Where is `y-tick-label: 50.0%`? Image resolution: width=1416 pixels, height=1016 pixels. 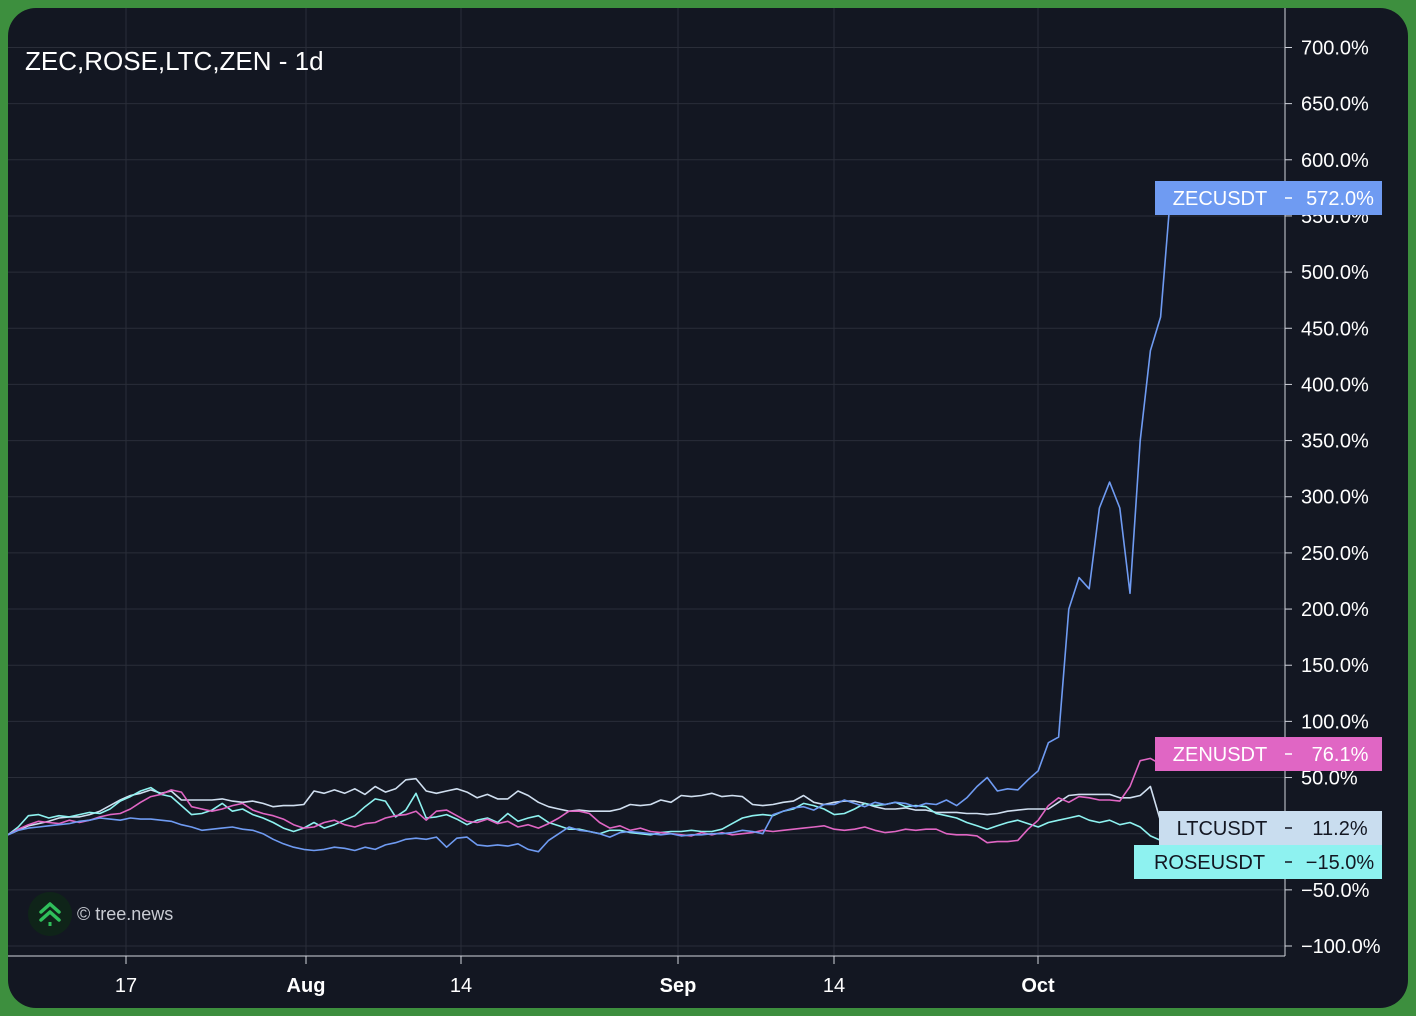
y-tick-label: 50.0% is located at coordinates (1329, 779).